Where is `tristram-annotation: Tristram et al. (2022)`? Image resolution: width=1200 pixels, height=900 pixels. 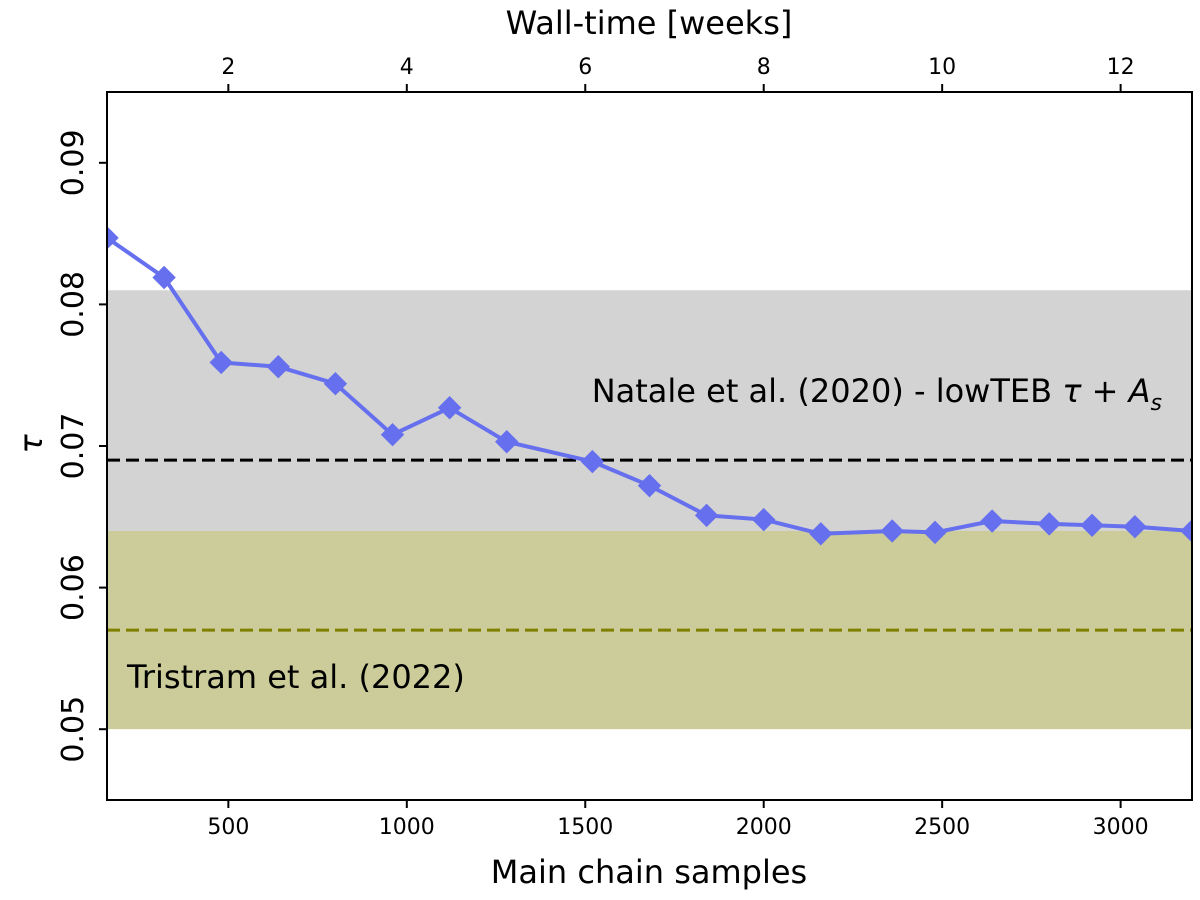
tristram-annotation: Tristram et al. (2022) is located at coordinates (295, 677).